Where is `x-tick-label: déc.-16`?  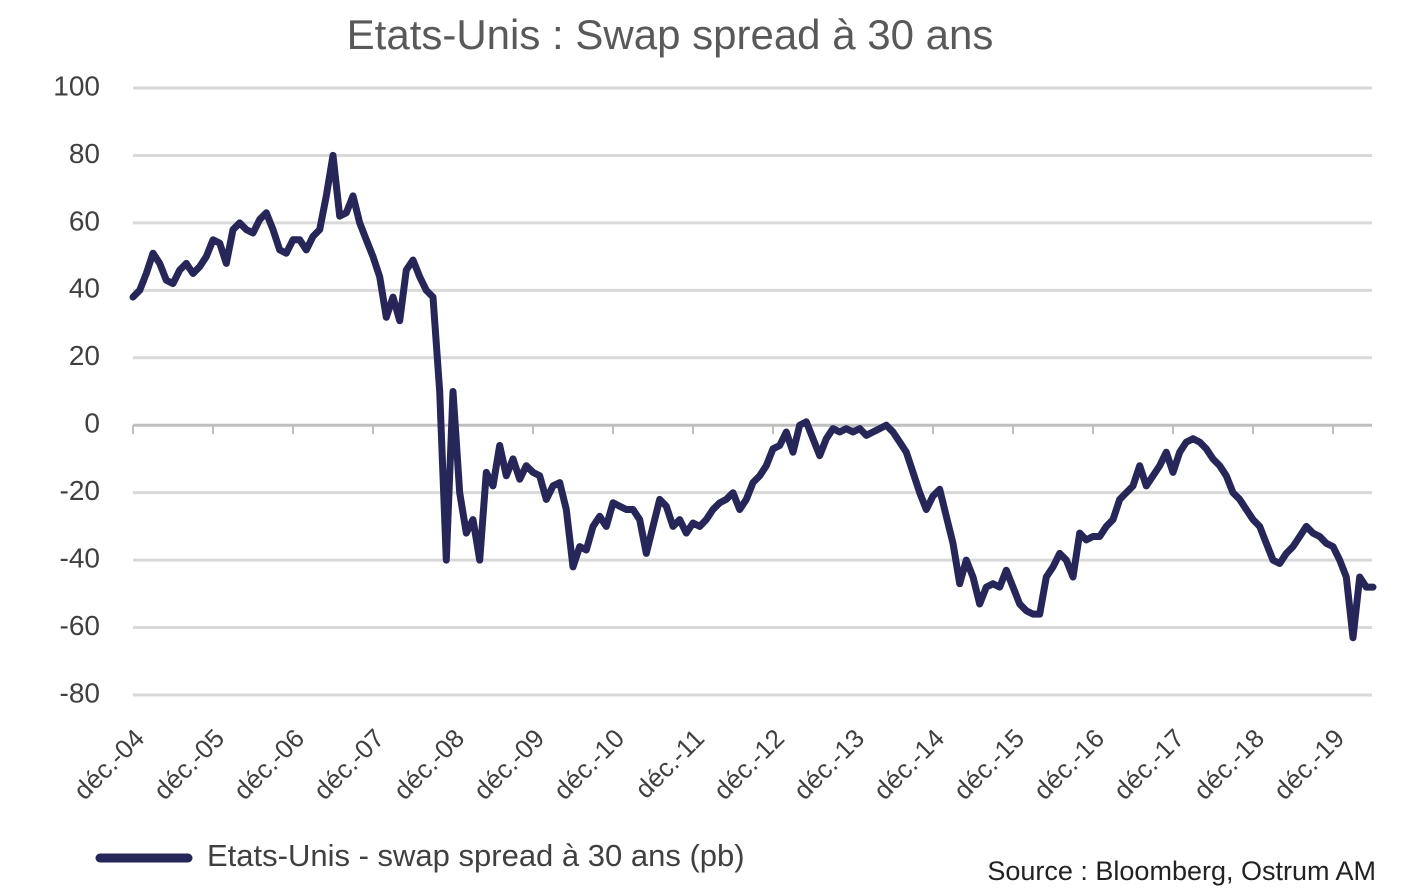 x-tick-label: déc.-16 is located at coordinates (1069, 764).